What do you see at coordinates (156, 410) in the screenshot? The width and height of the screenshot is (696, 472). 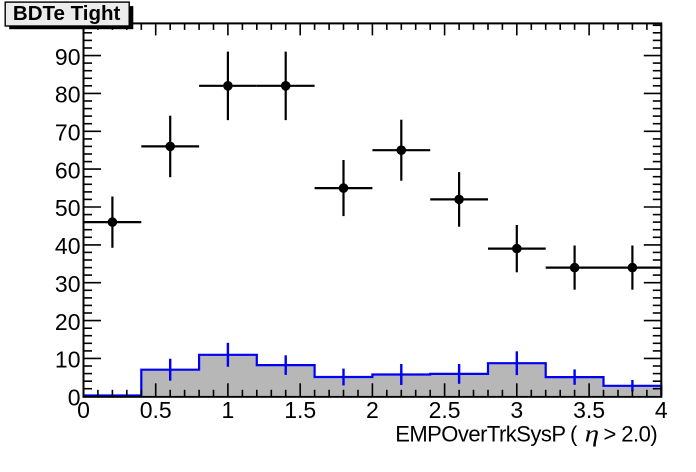 I see `svg-text: 0.5` at bounding box center [156, 410].